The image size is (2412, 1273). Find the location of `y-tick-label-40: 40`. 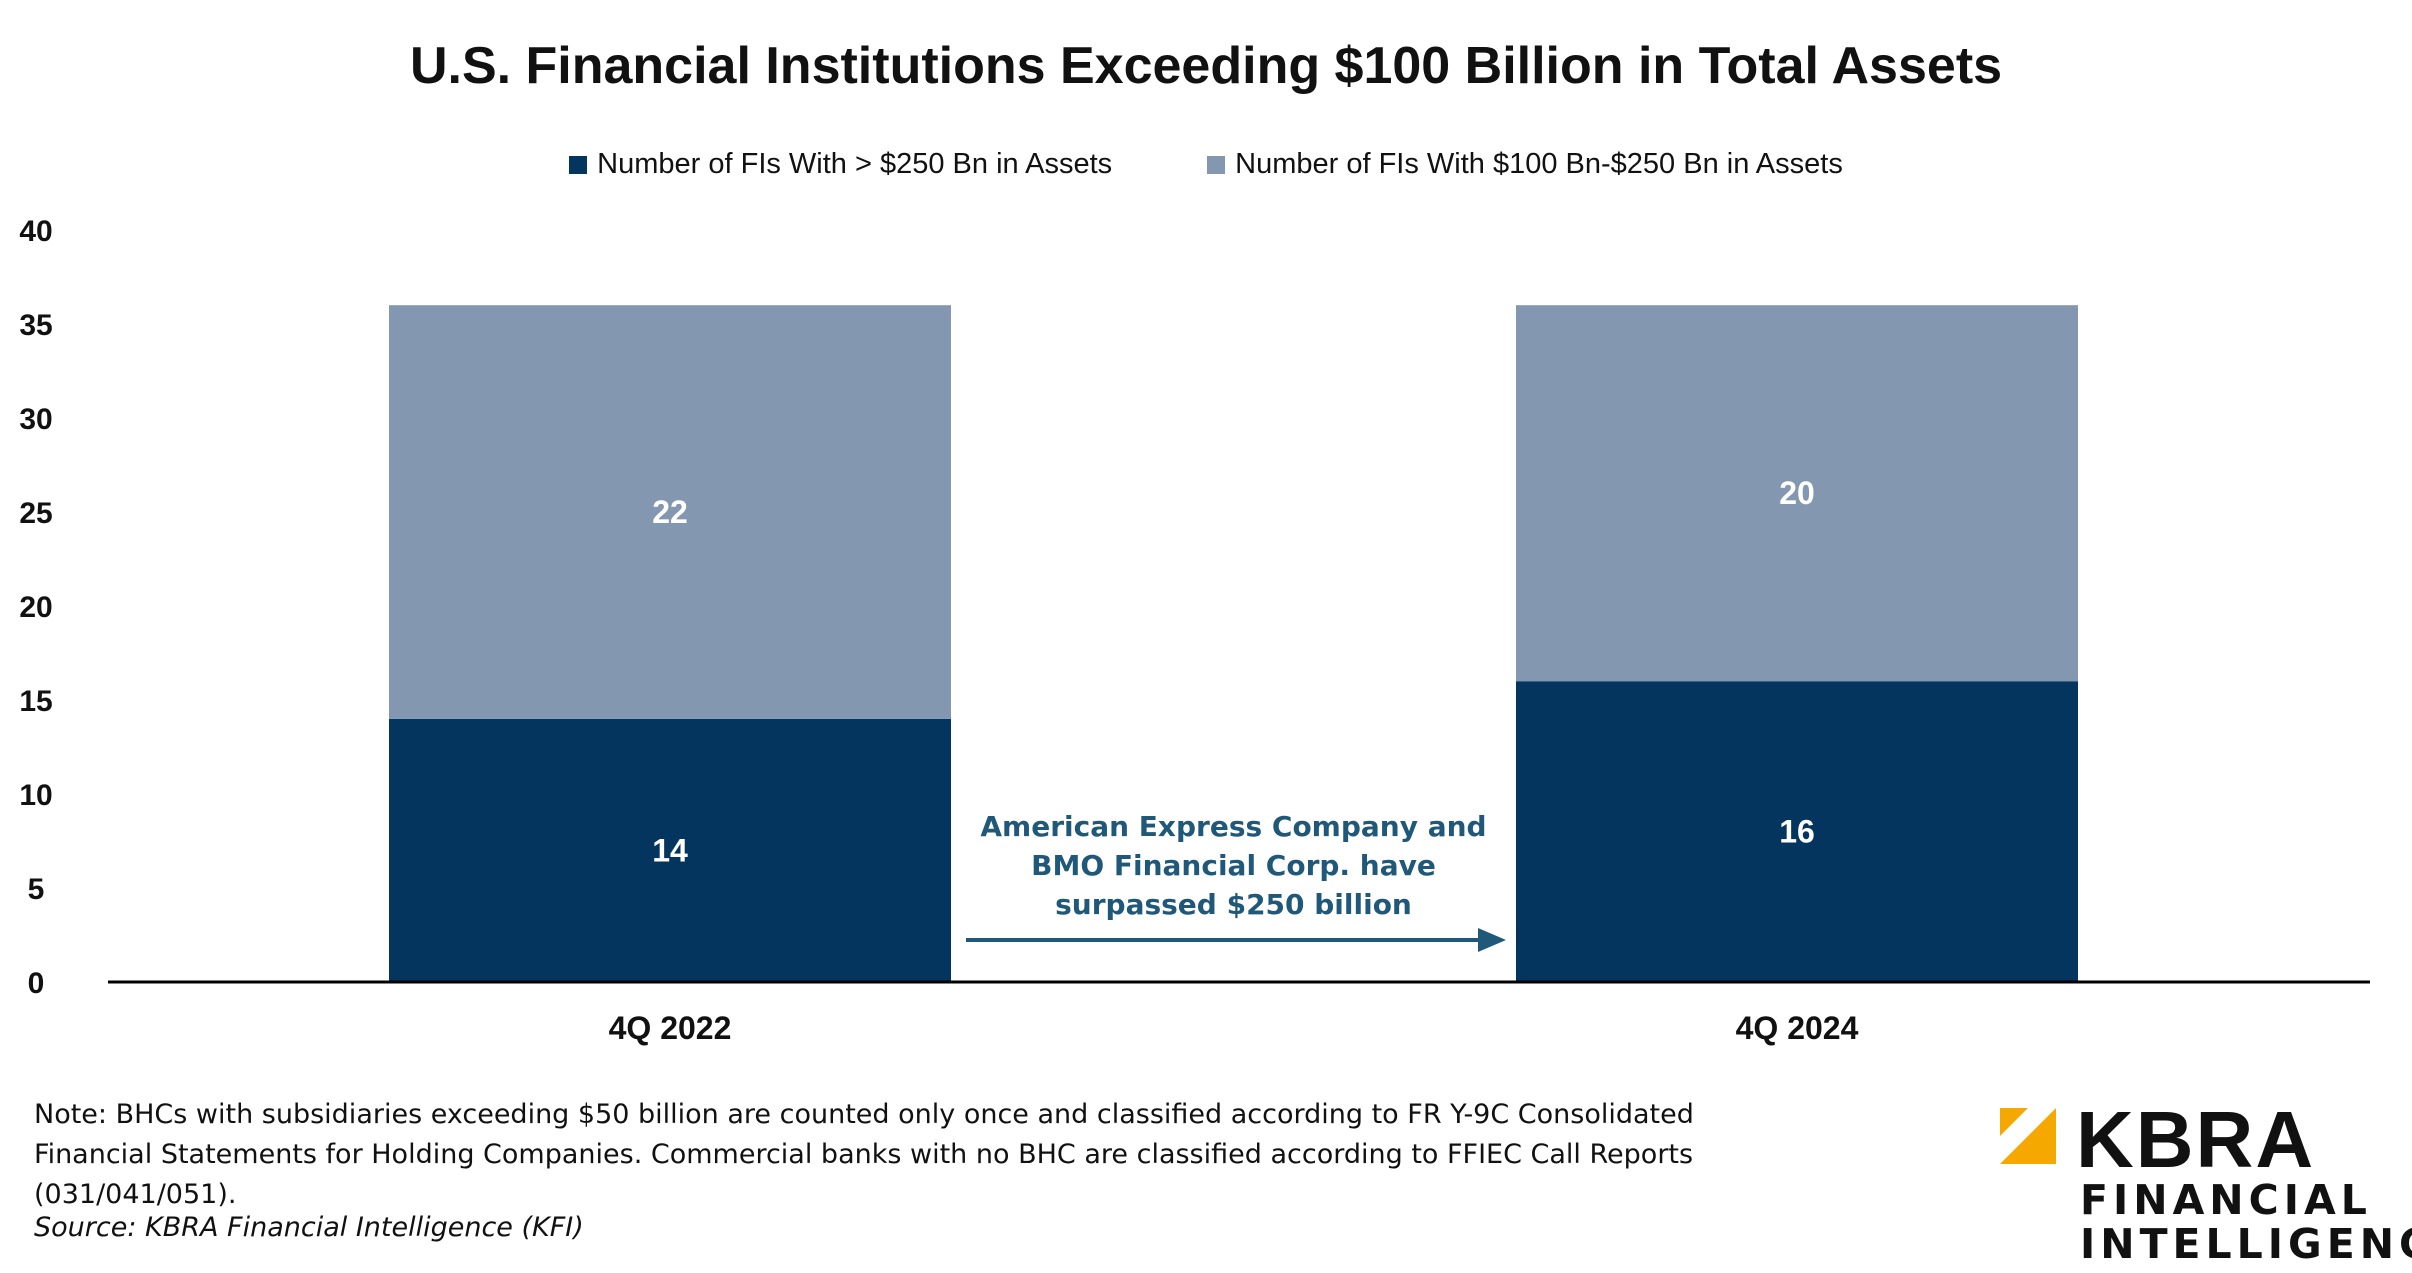

y-tick-label-40: 40 is located at coordinates (35, 231).